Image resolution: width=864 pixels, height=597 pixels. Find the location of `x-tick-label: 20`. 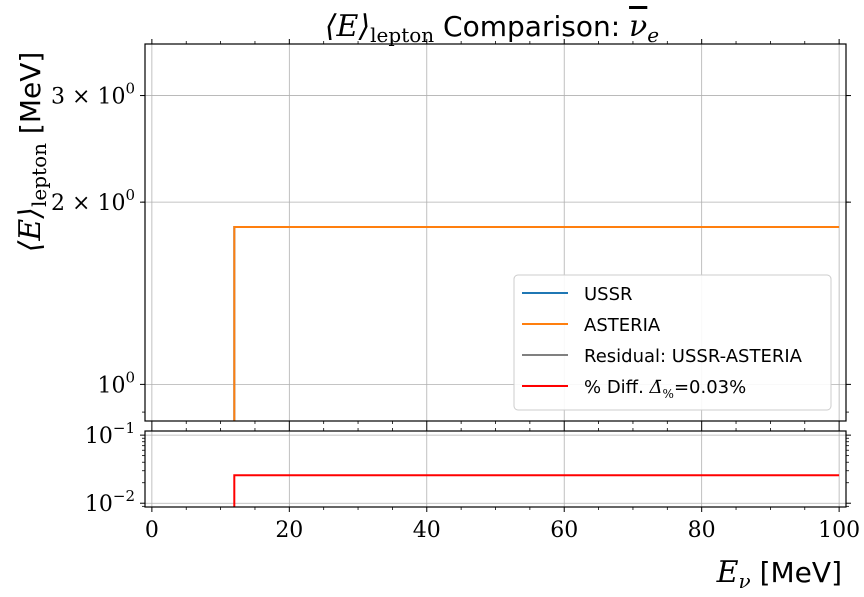

x-tick-label: 20 is located at coordinates (289, 530).